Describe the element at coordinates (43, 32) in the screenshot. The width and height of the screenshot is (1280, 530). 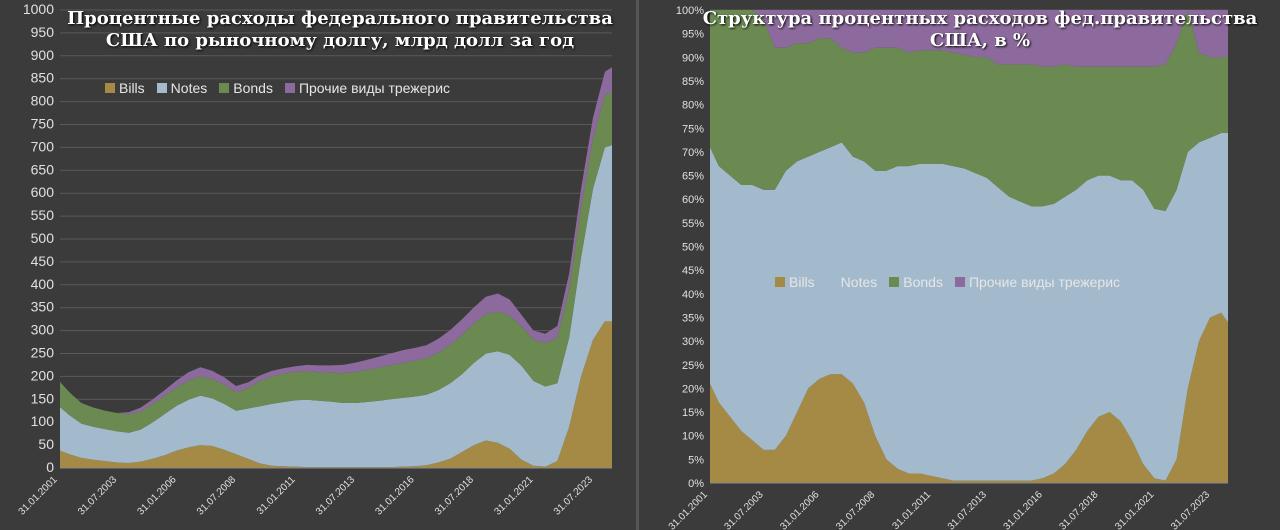
I see `y-tick-label: 950` at that location.